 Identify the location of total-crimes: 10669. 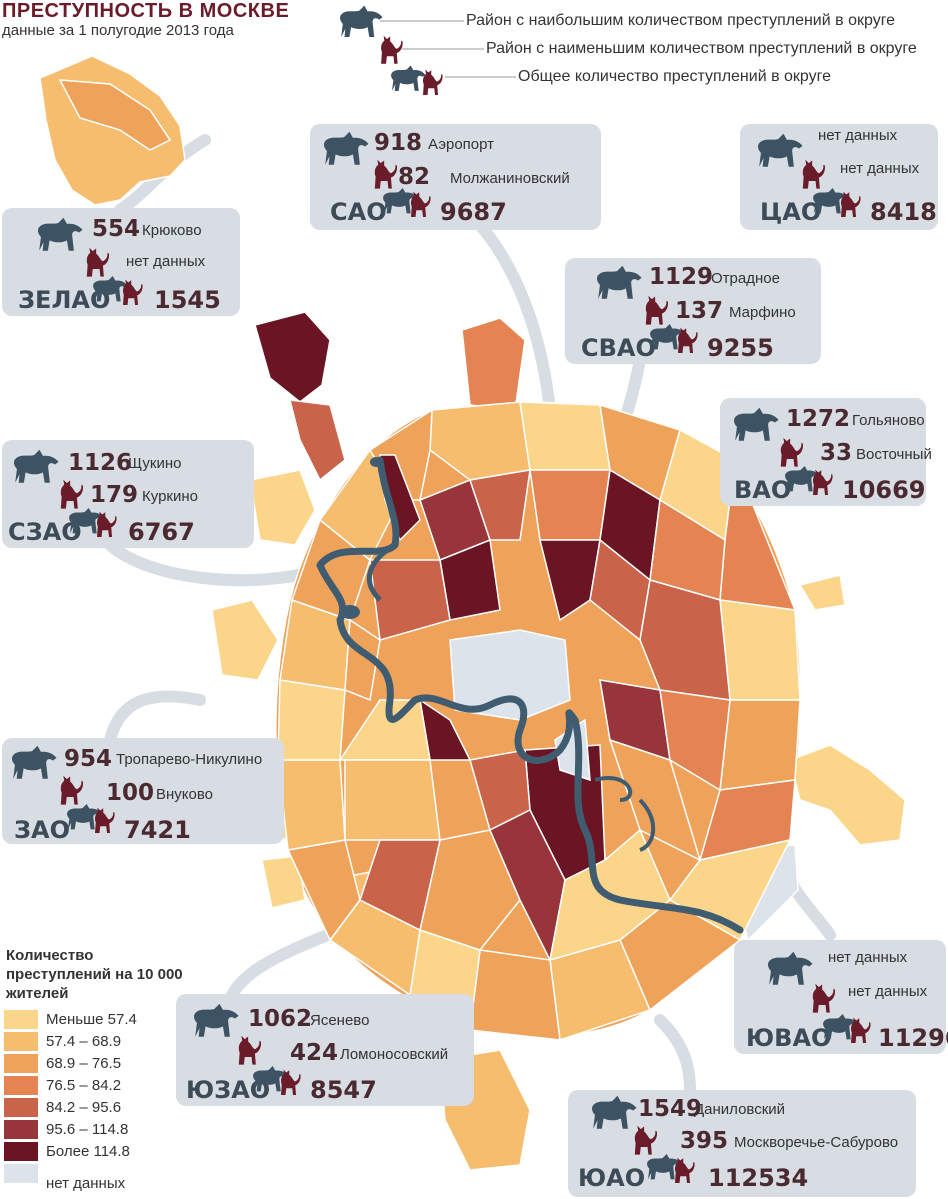
(884, 490).